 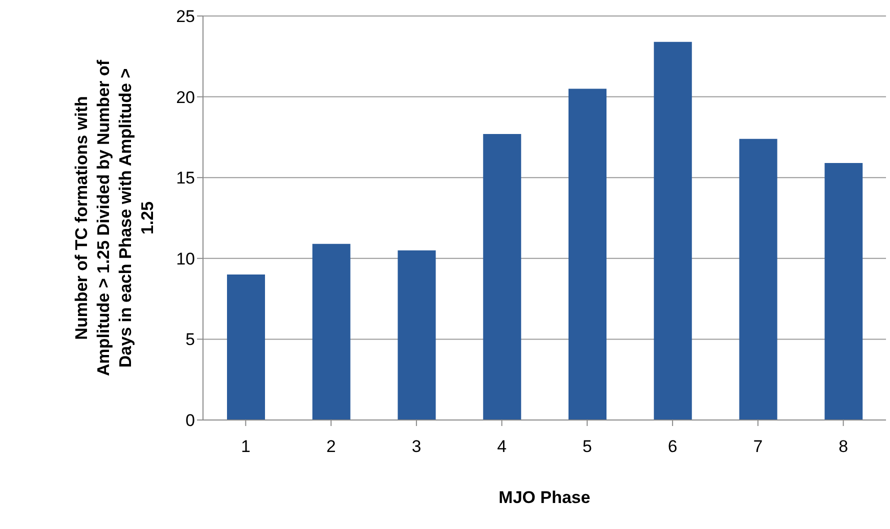 I want to click on x-tick-label: 6, so click(x=673, y=446).